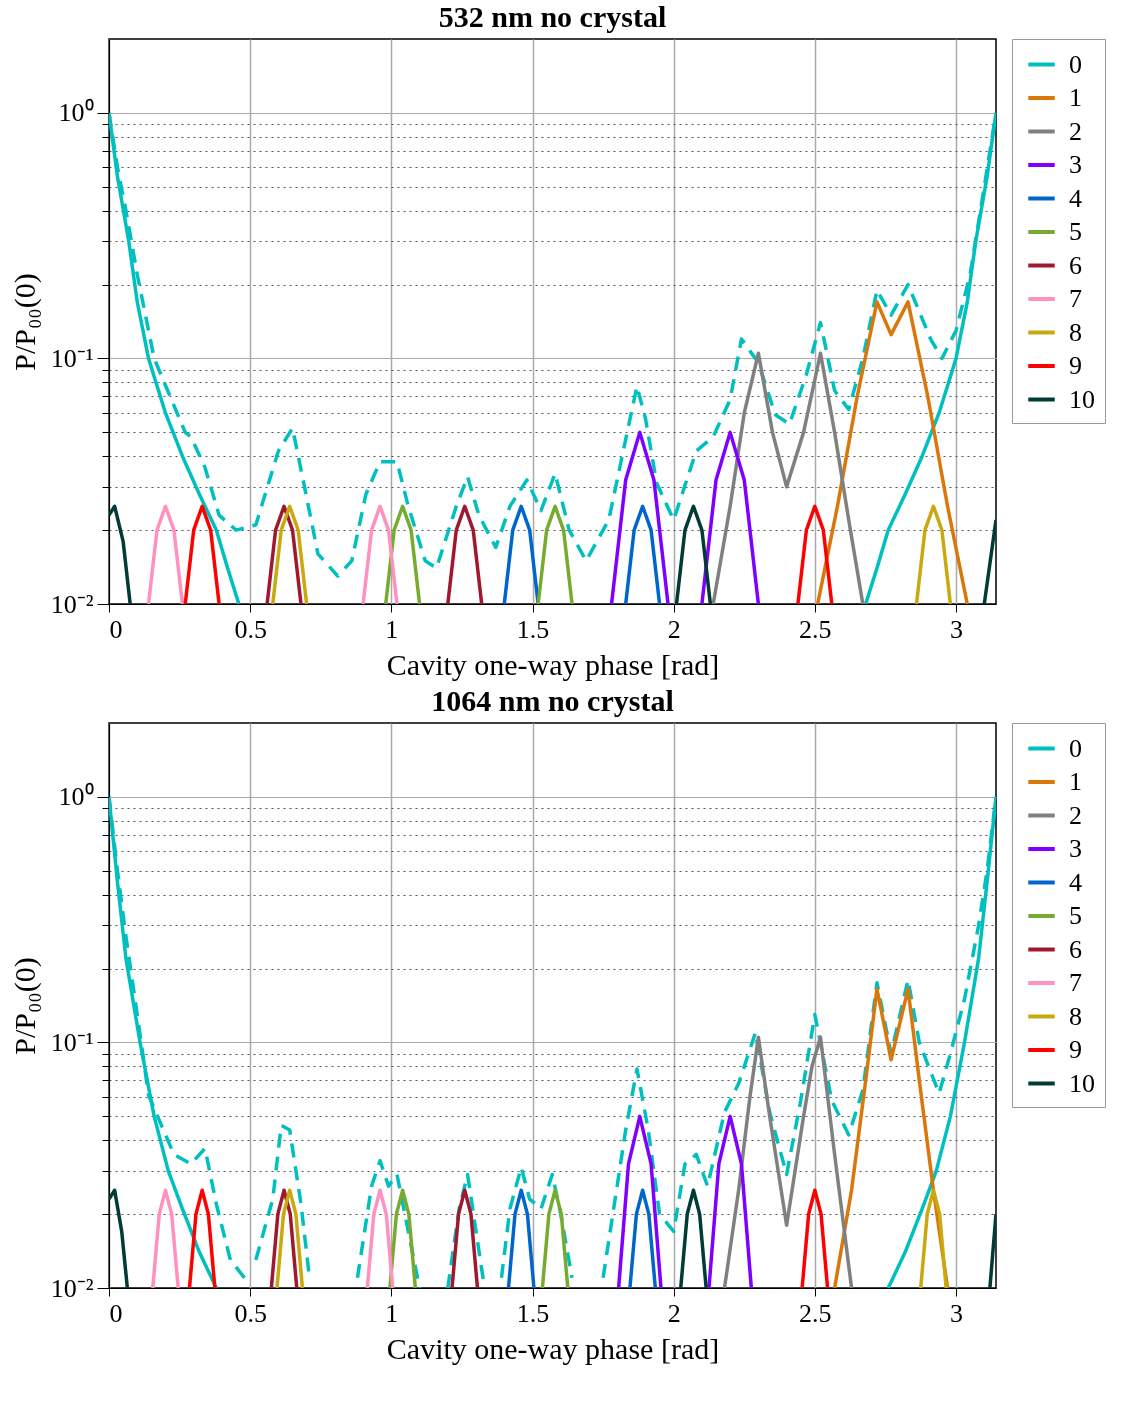  I want to click on chart-title: 1064 nm no crystal, so click(552, 700).